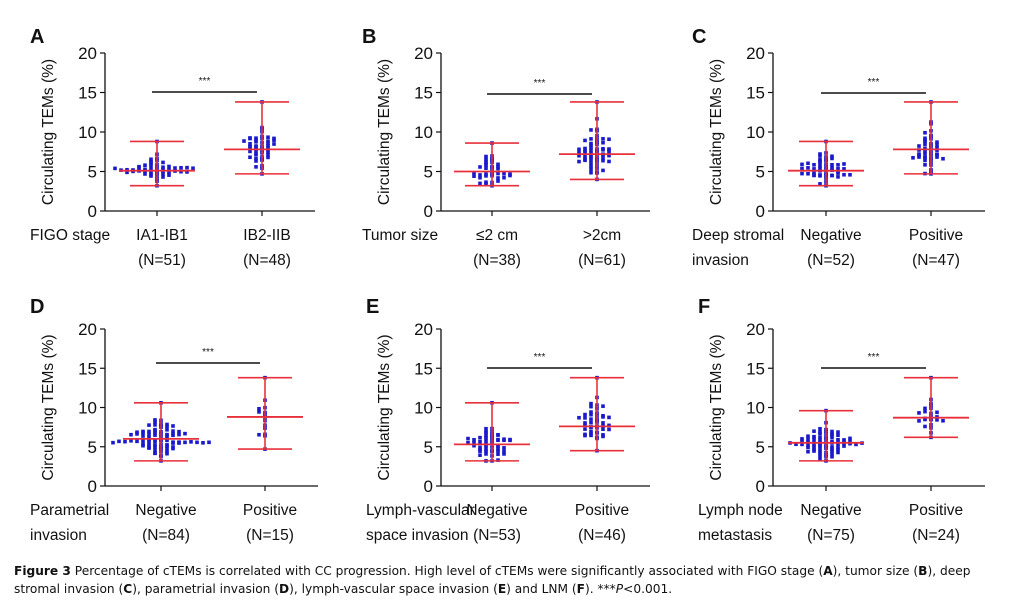 The width and height of the screenshot is (1024, 605). What do you see at coordinates (42, 571) in the screenshot?
I see `caption-label: Figure 3` at bounding box center [42, 571].